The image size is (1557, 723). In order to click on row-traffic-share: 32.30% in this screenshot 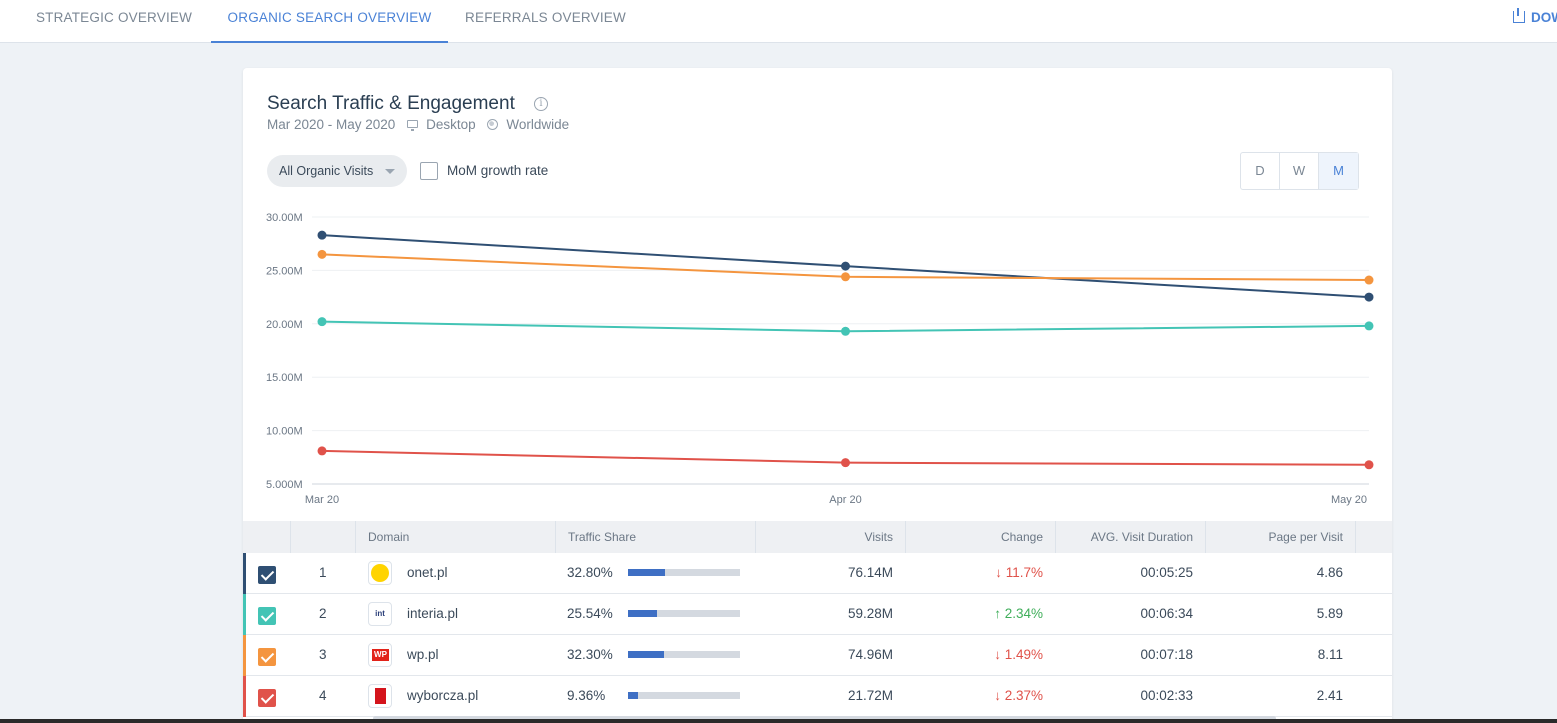, I will do `click(590, 654)`.